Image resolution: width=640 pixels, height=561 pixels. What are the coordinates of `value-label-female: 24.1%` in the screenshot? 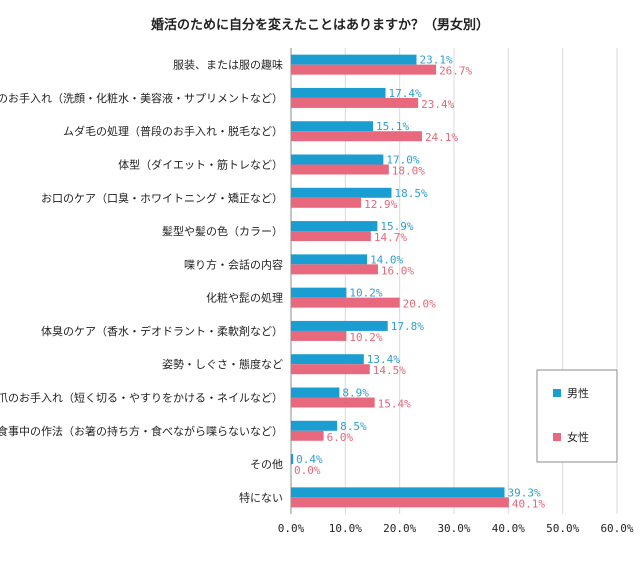 It's located at (441, 137).